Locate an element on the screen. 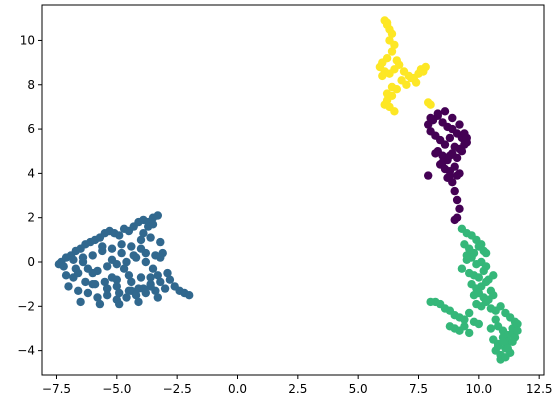 This screenshot has height=405, width=554. x-tick-label: −7.5 is located at coordinates (56, 389).